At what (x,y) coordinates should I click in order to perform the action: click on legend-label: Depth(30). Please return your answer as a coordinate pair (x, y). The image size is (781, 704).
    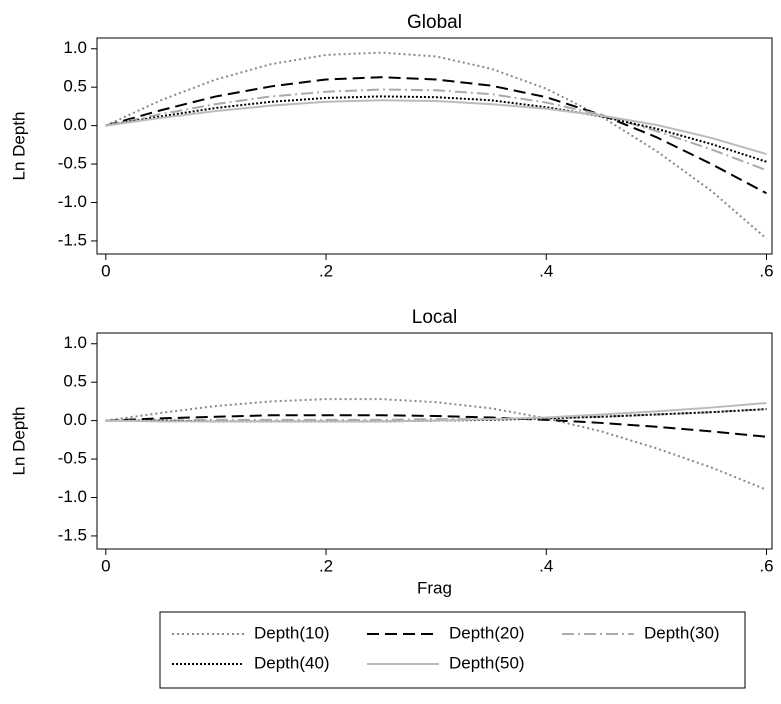
    Looking at the image, I should click on (682, 632).